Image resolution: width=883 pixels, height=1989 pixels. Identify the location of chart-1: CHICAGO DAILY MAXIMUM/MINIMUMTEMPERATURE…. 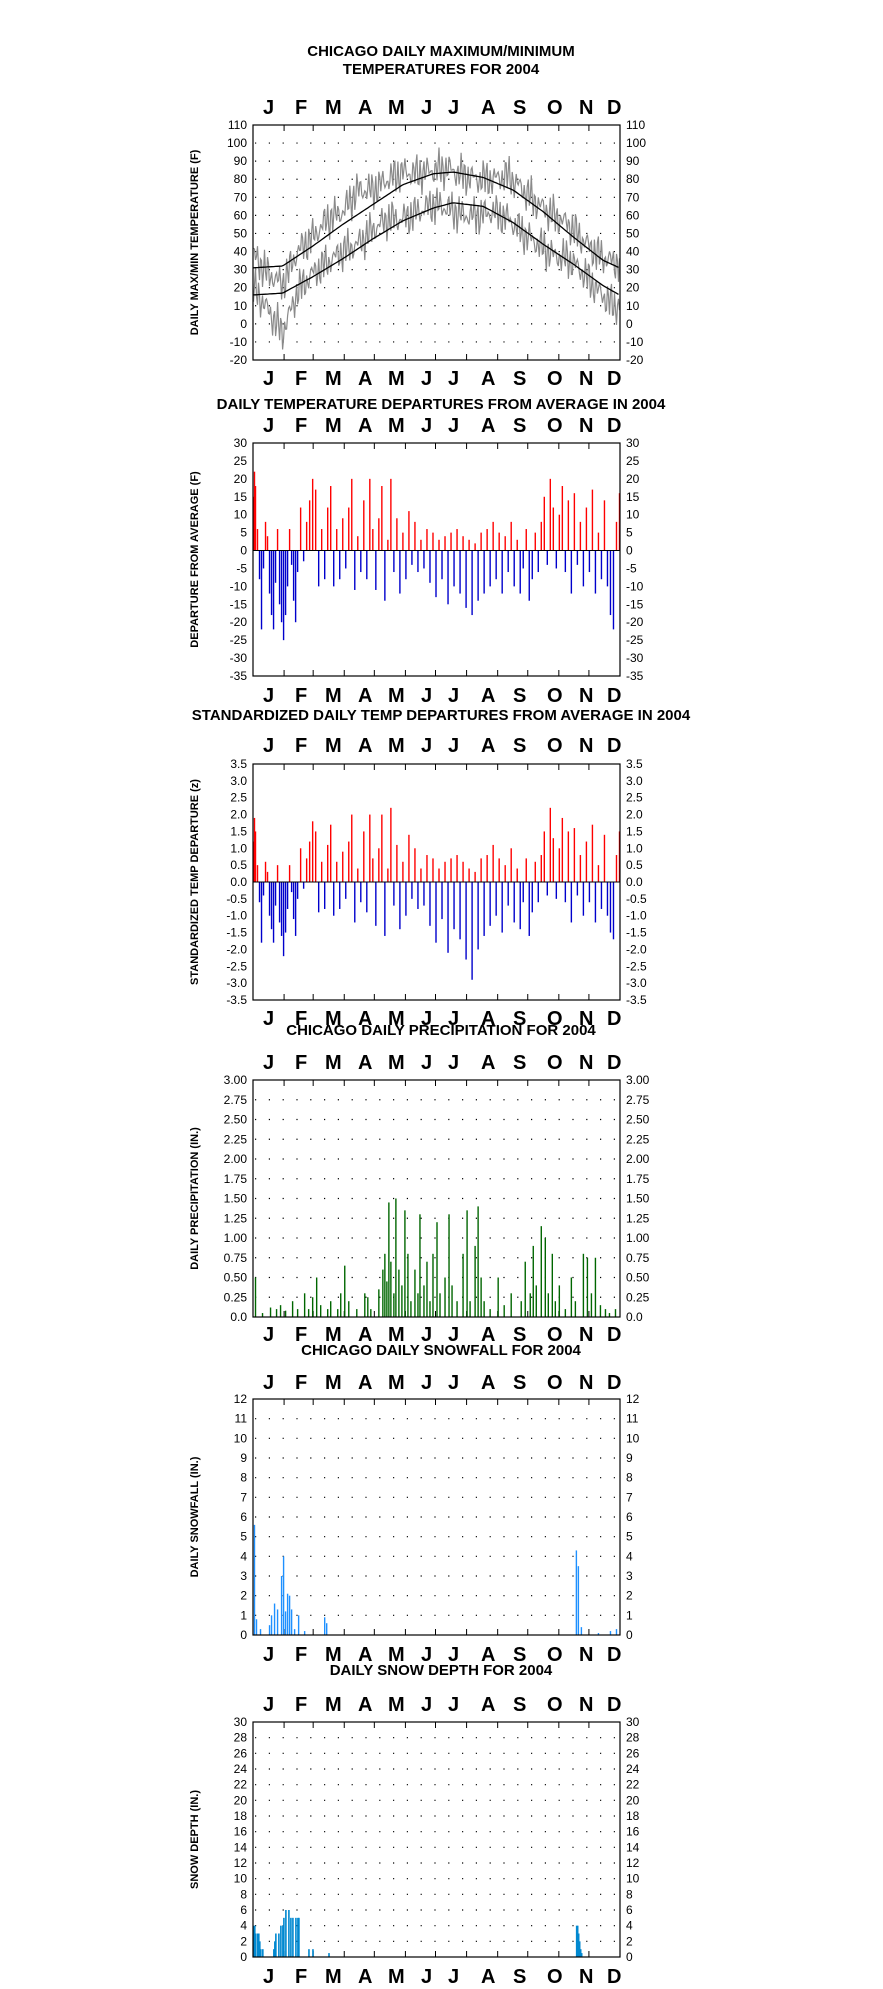
(417, 216).